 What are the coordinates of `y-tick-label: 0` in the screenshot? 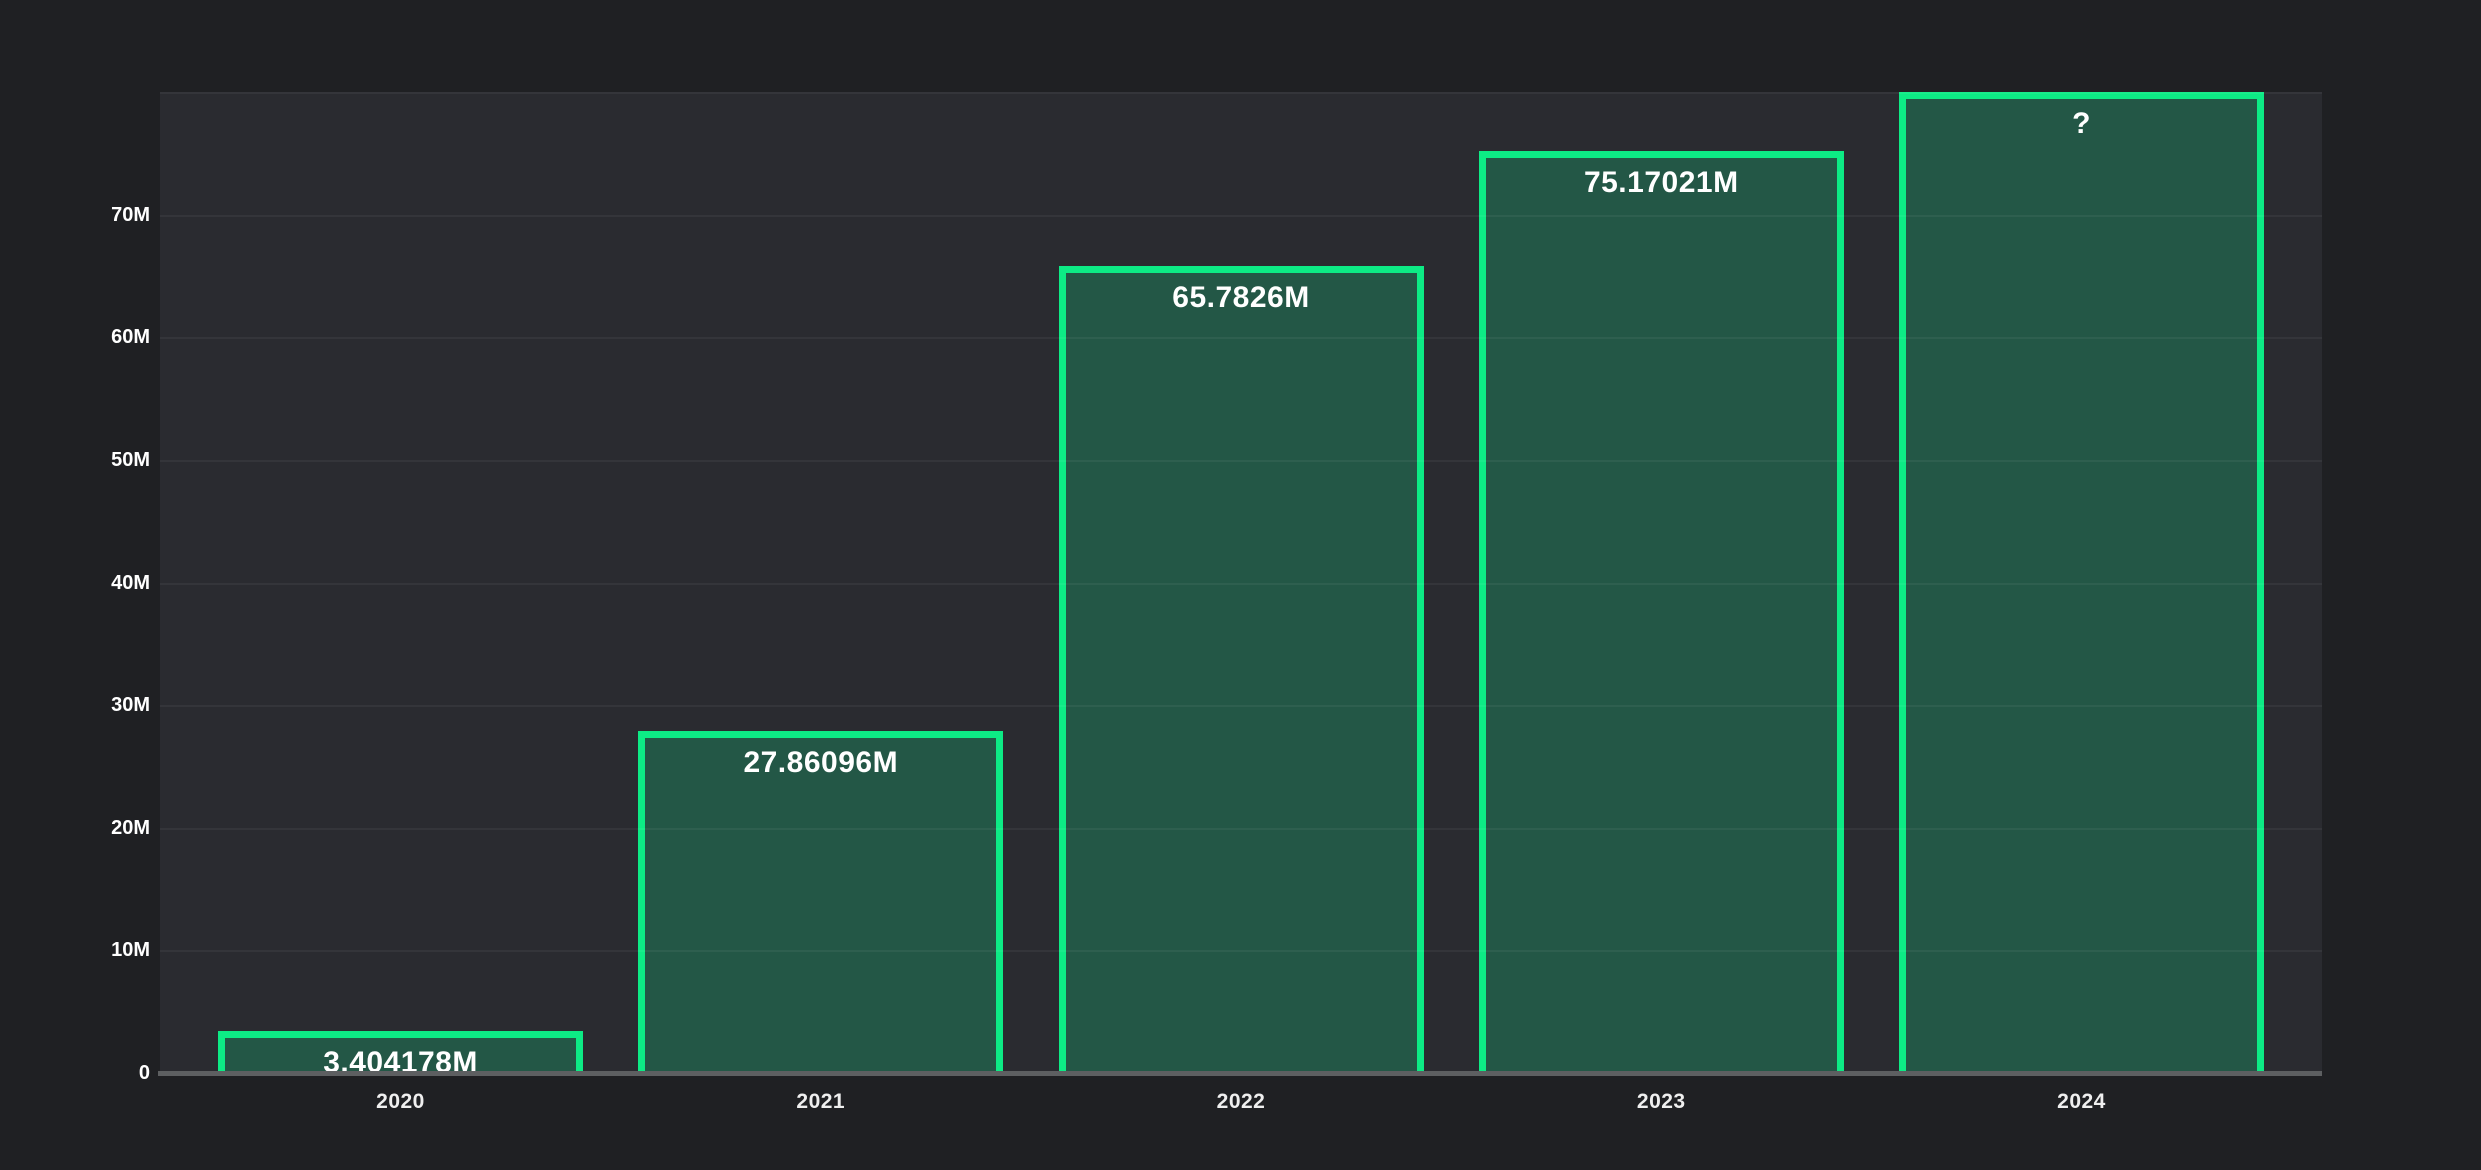 It's located at (144, 1073).